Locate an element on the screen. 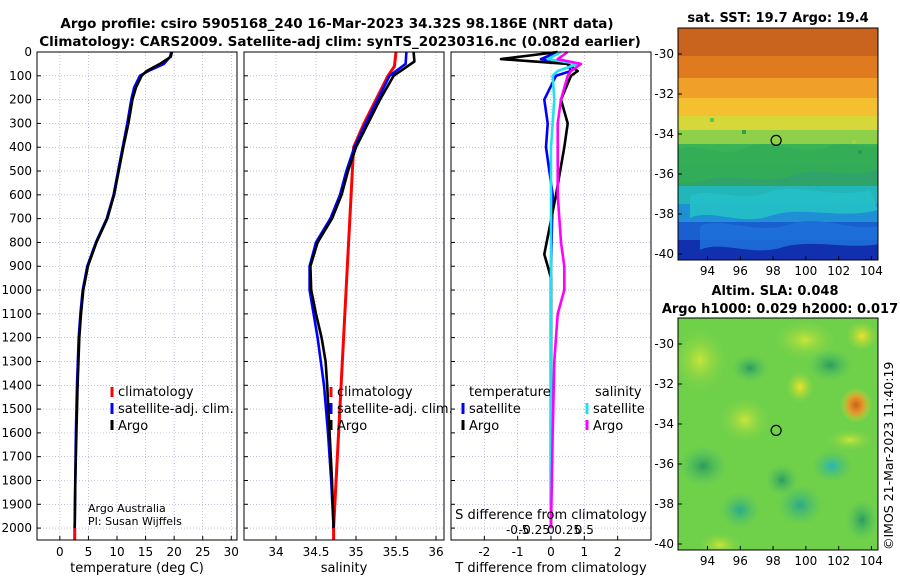 The image size is (900, 580). y-tick-label: 1900 is located at coordinates (16, 504).